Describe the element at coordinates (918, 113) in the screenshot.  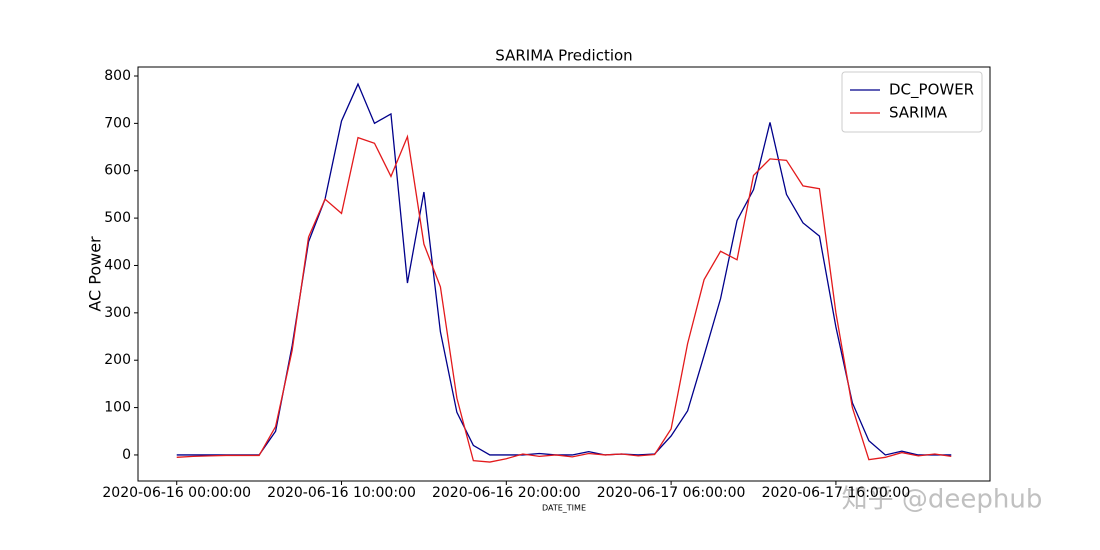
I see `legend-label: SARIMA` at that location.